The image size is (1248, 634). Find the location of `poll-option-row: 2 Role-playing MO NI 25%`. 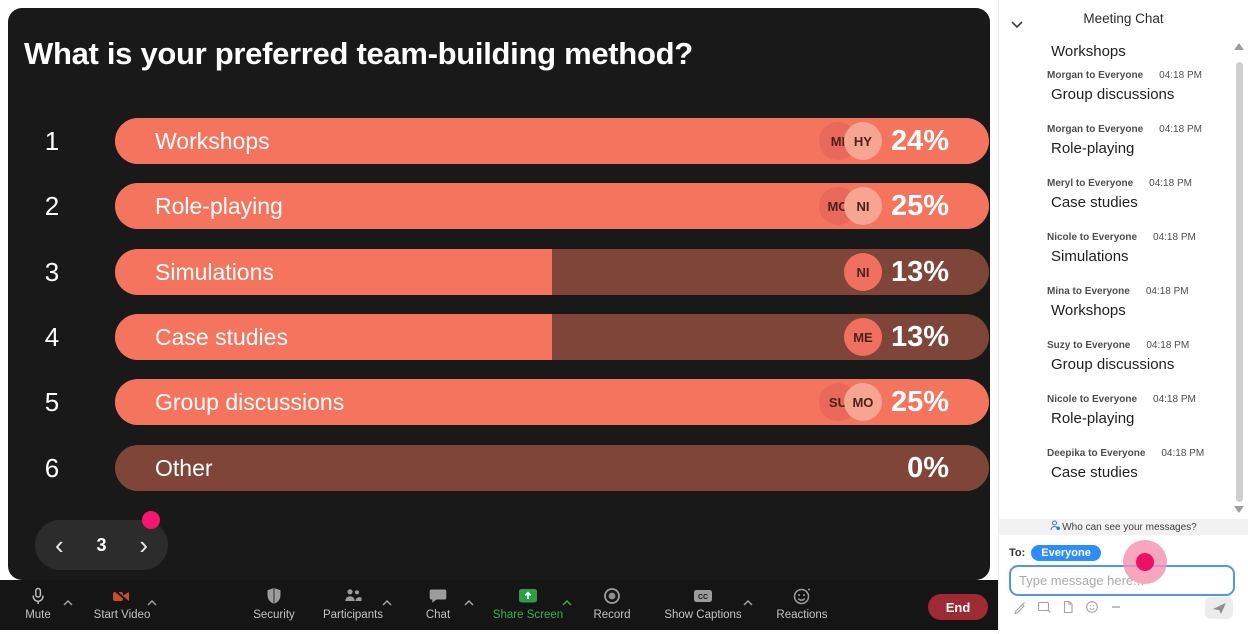

poll-option-row: 2 Role-playing MO NI 25% is located at coordinates (499, 206).